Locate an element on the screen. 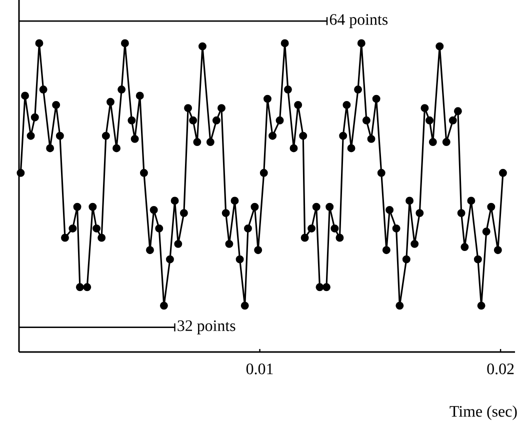 This screenshot has width=521, height=421. text: 64 points is located at coordinates (359, 21).